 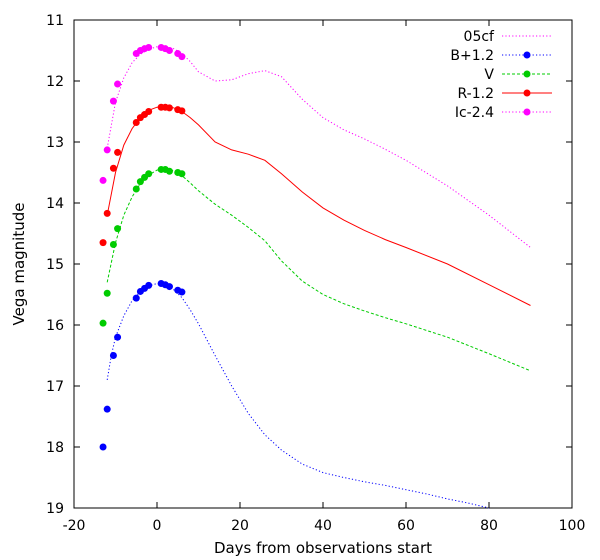 What do you see at coordinates (55, 509) in the screenshot?
I see `y-tick-label: 19` at bounding box center [55, 509].